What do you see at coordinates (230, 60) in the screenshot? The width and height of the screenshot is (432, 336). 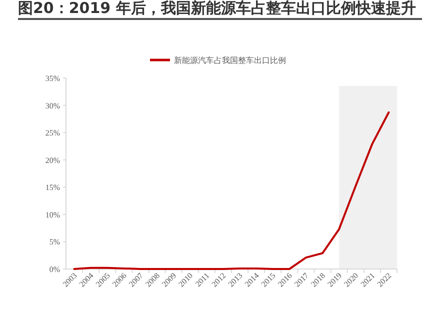 I see `legend-label: 新能源汽车占我国整车出口比例` at bounding box center [230, 60].